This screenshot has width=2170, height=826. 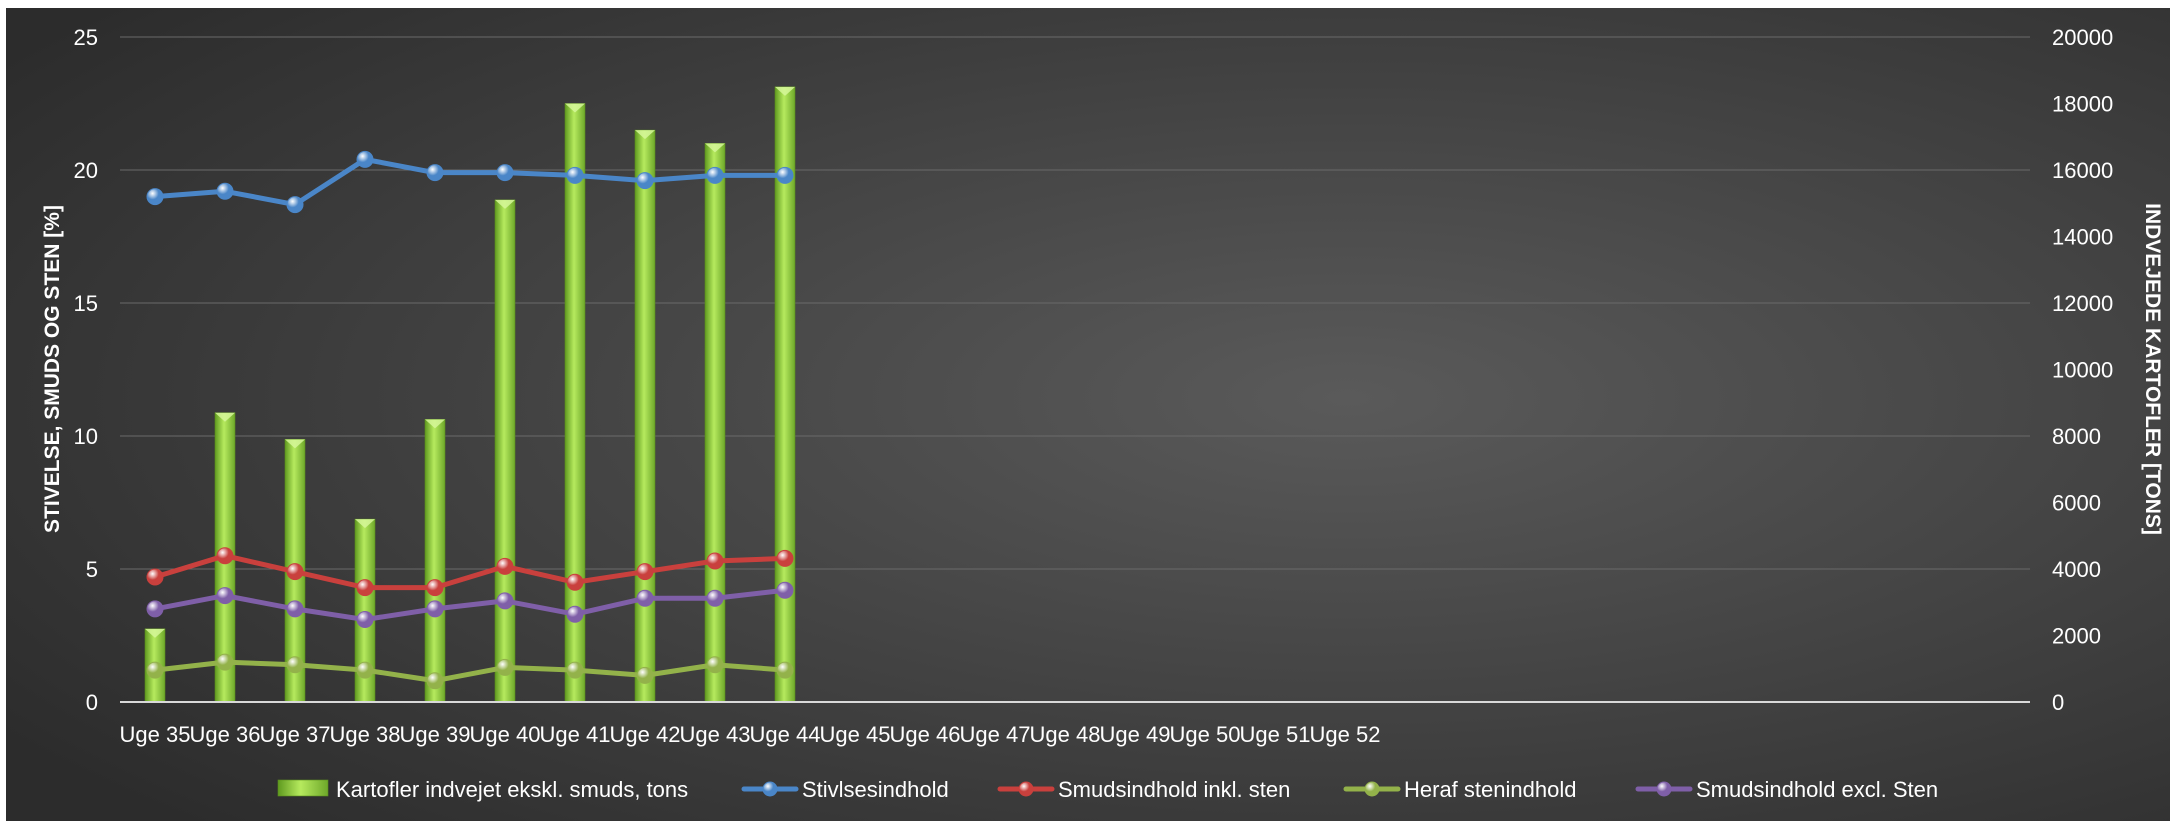 What do you see at coordinates (225, 734) in the screenshot?
I see `x-tick-label: Uge 36` at bounding box center [225, 734].